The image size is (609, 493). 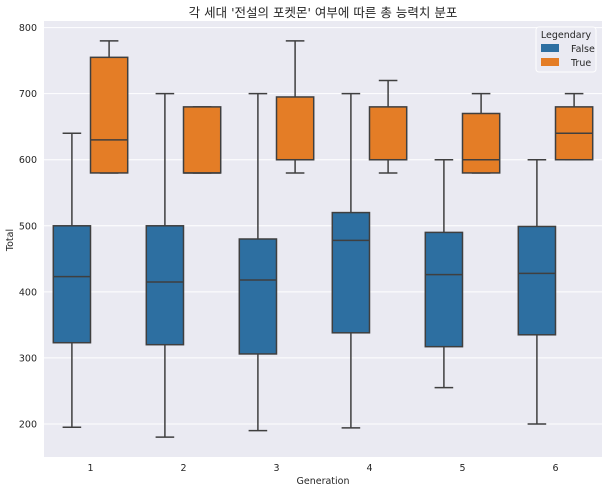 I want to click on legend-swatch-true, so click(x=550, y=62).